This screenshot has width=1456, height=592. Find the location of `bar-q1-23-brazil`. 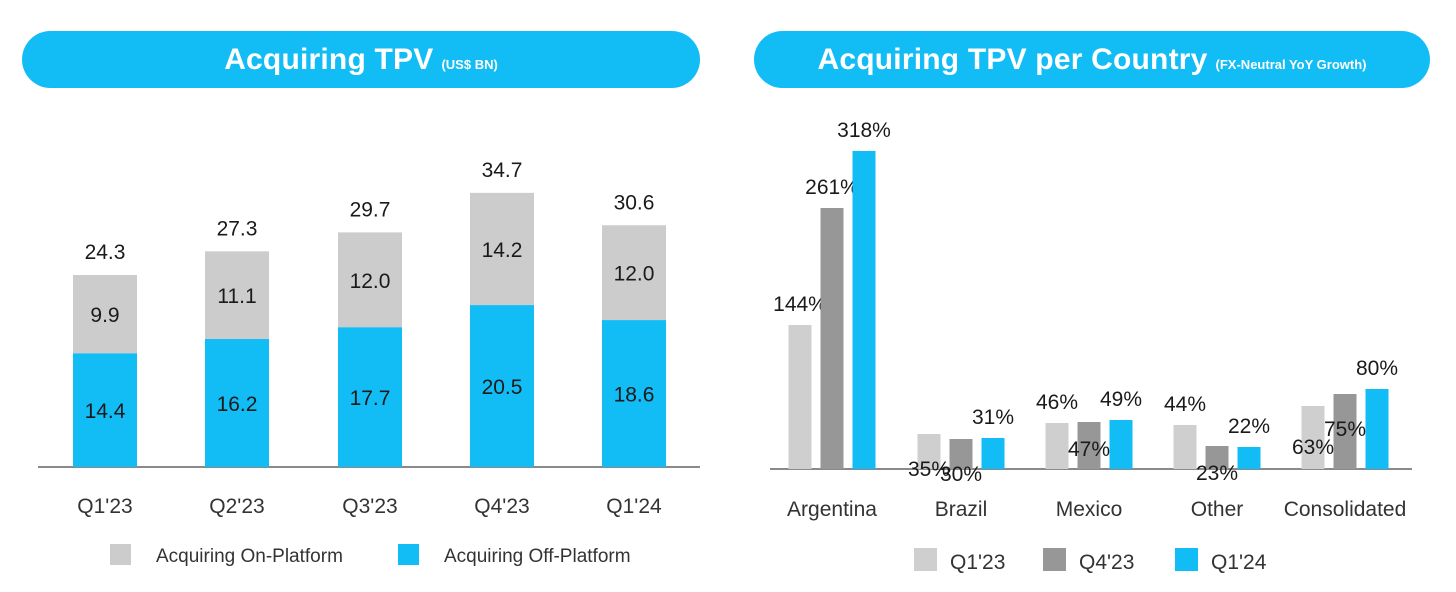

bar-q1-23-brazil is located at coordinates (929, 451).